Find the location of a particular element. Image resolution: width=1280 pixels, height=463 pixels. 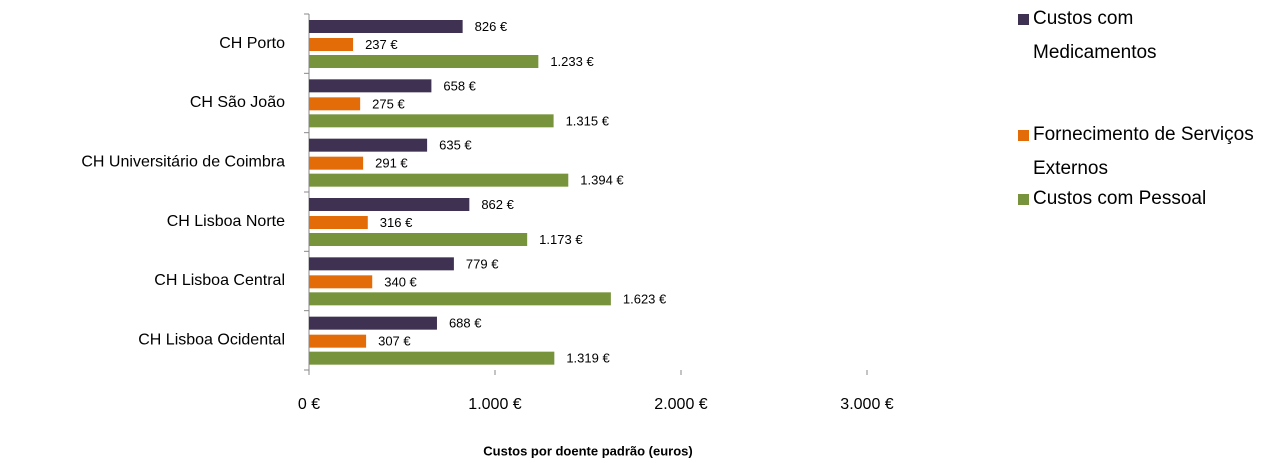

y-tick-label: CH Lisboa Ocidental is located at coordinates (211, 340).